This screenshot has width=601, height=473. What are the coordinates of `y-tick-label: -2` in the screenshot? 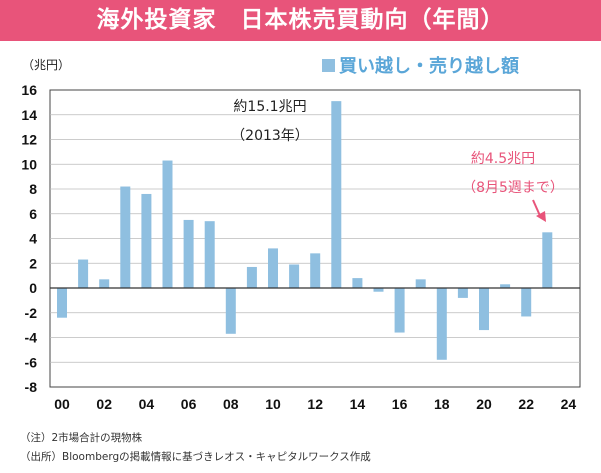 It's located at (31, 313).